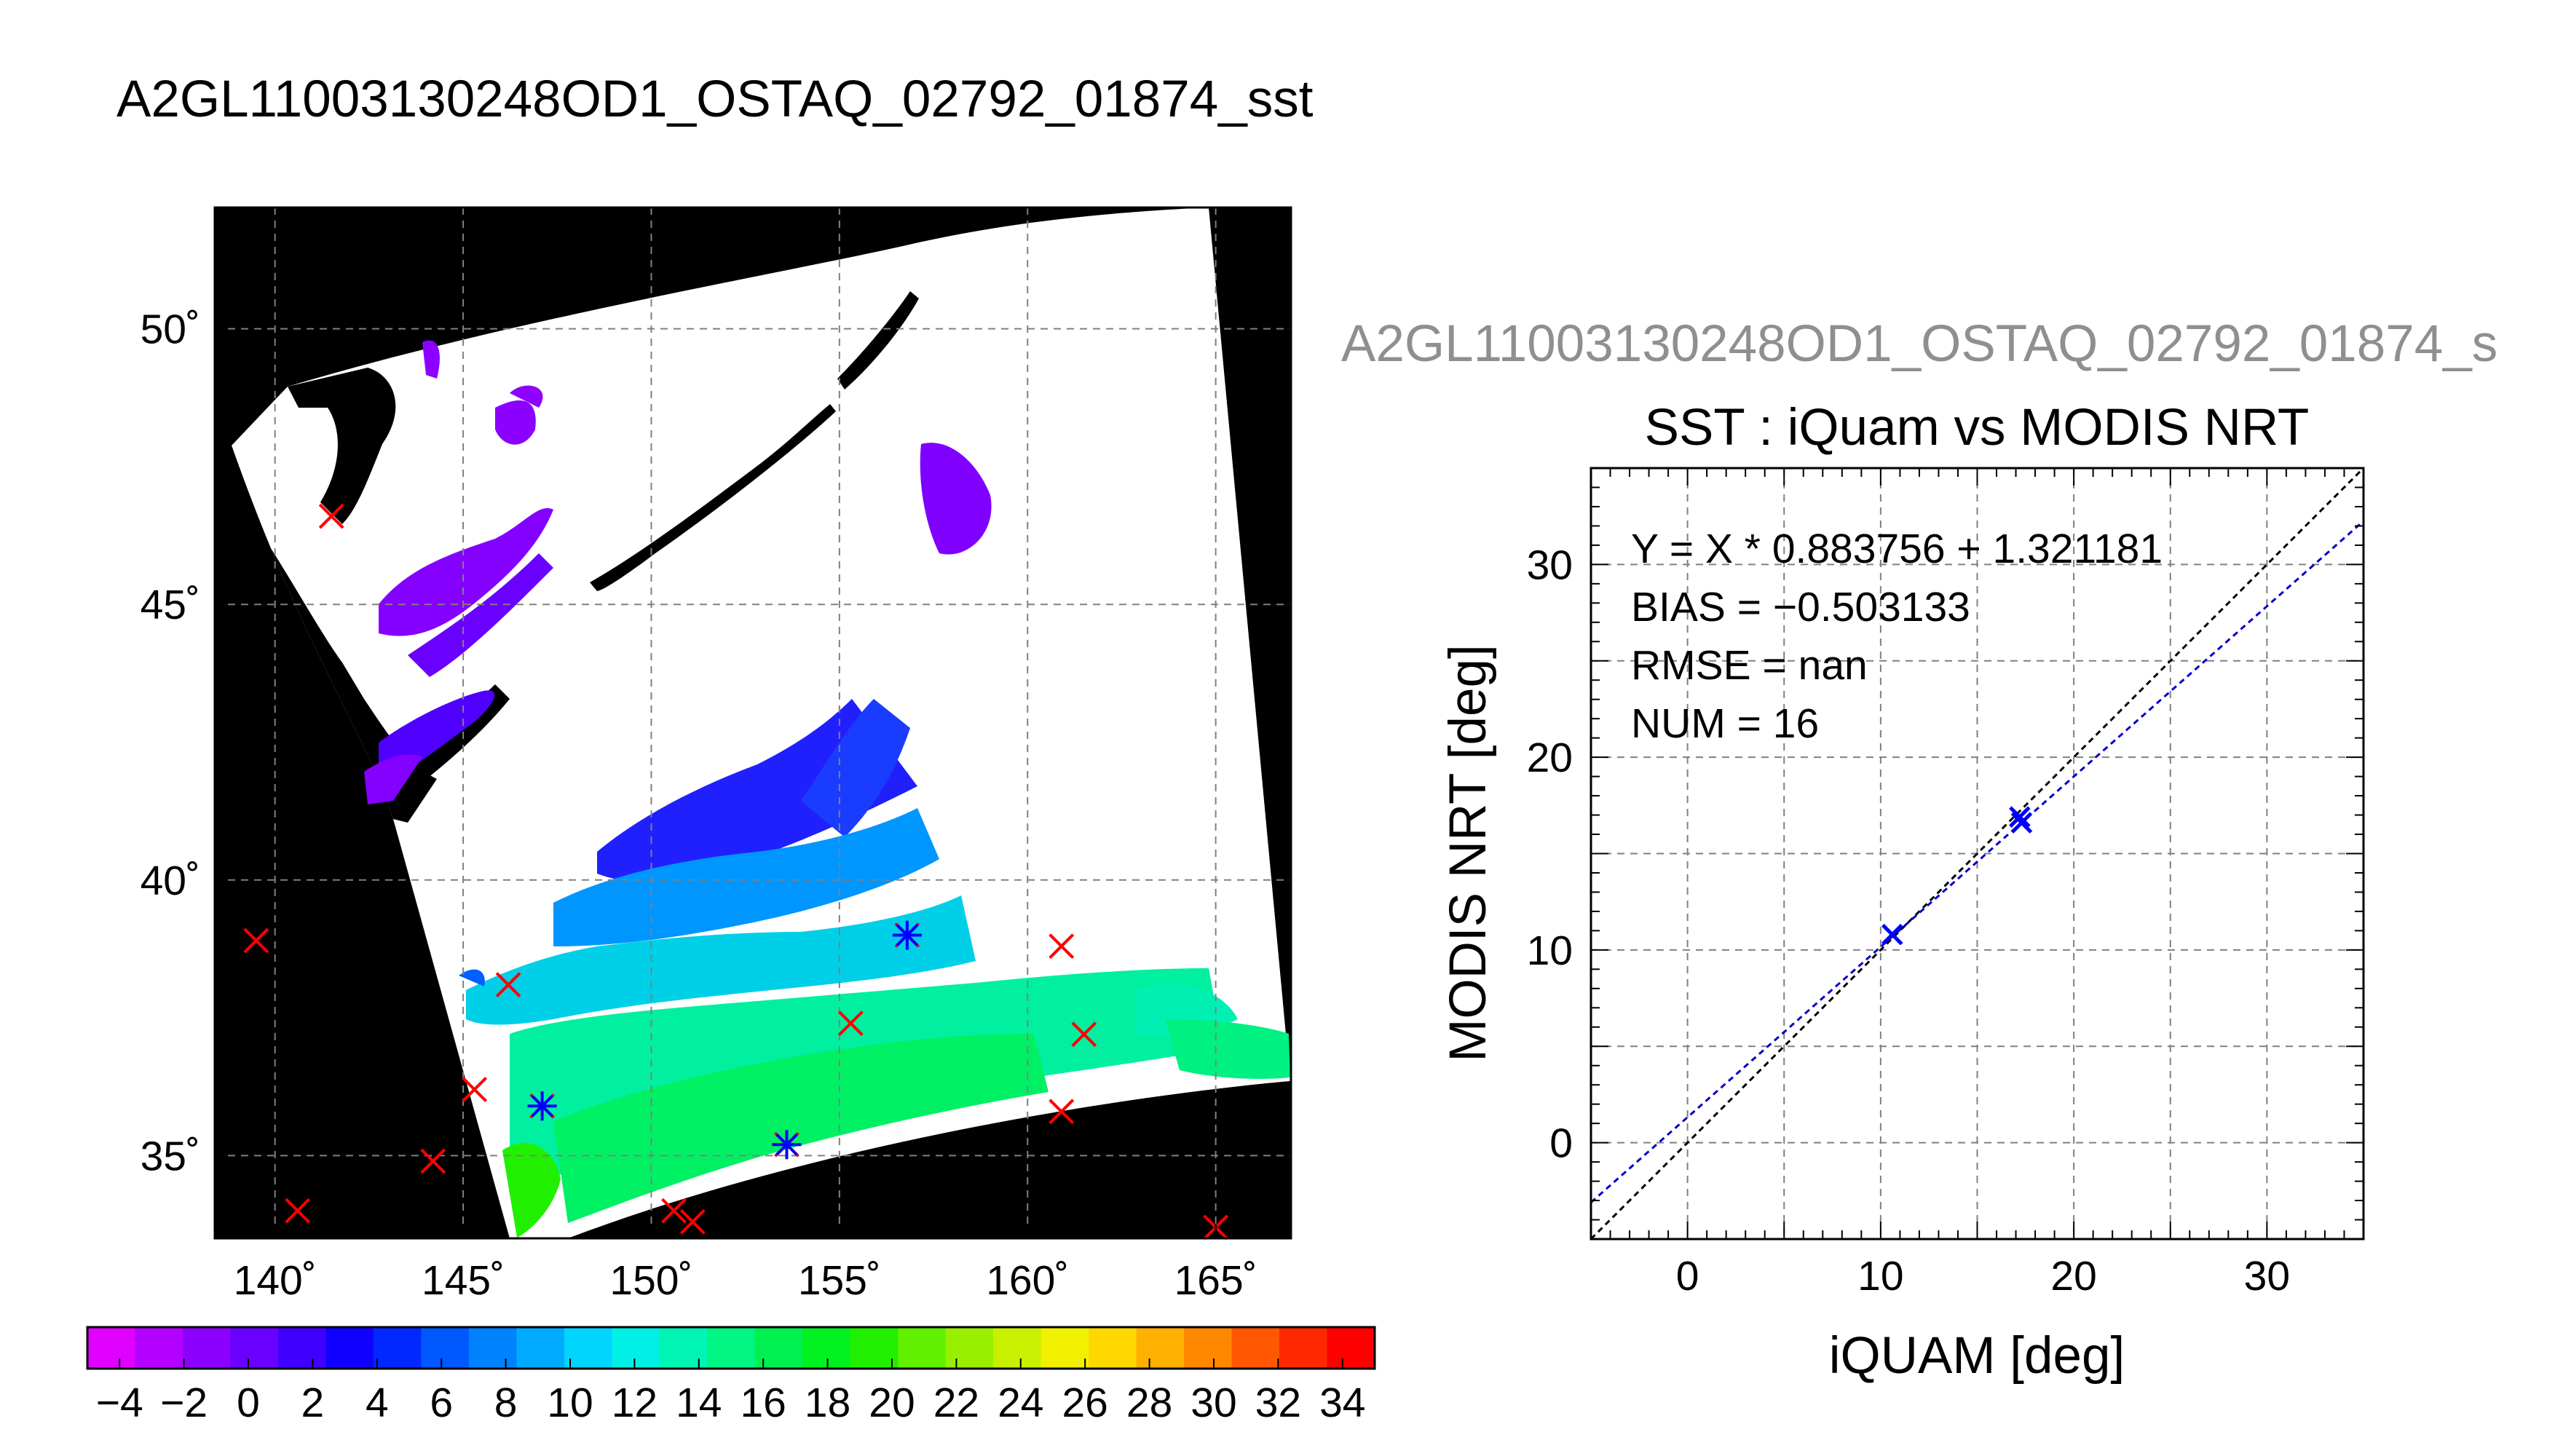 The width and height of the screenshot is (2555, 1456). What do you see at coordinates (731, 1392) in the screenshot?
I see `colorbar-tick-labels: −4 −2 0 2 4 6 8 10 12 14 16 18 20 22 24 26 28 30 32 34` at bounding box center [731, 1392].